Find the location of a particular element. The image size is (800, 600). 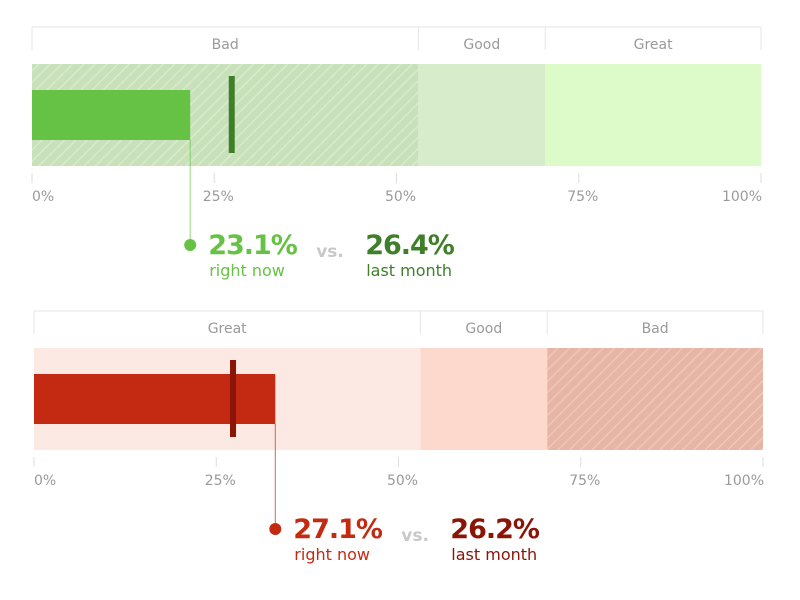

range-band-bad is located at coordinates (655, 399).